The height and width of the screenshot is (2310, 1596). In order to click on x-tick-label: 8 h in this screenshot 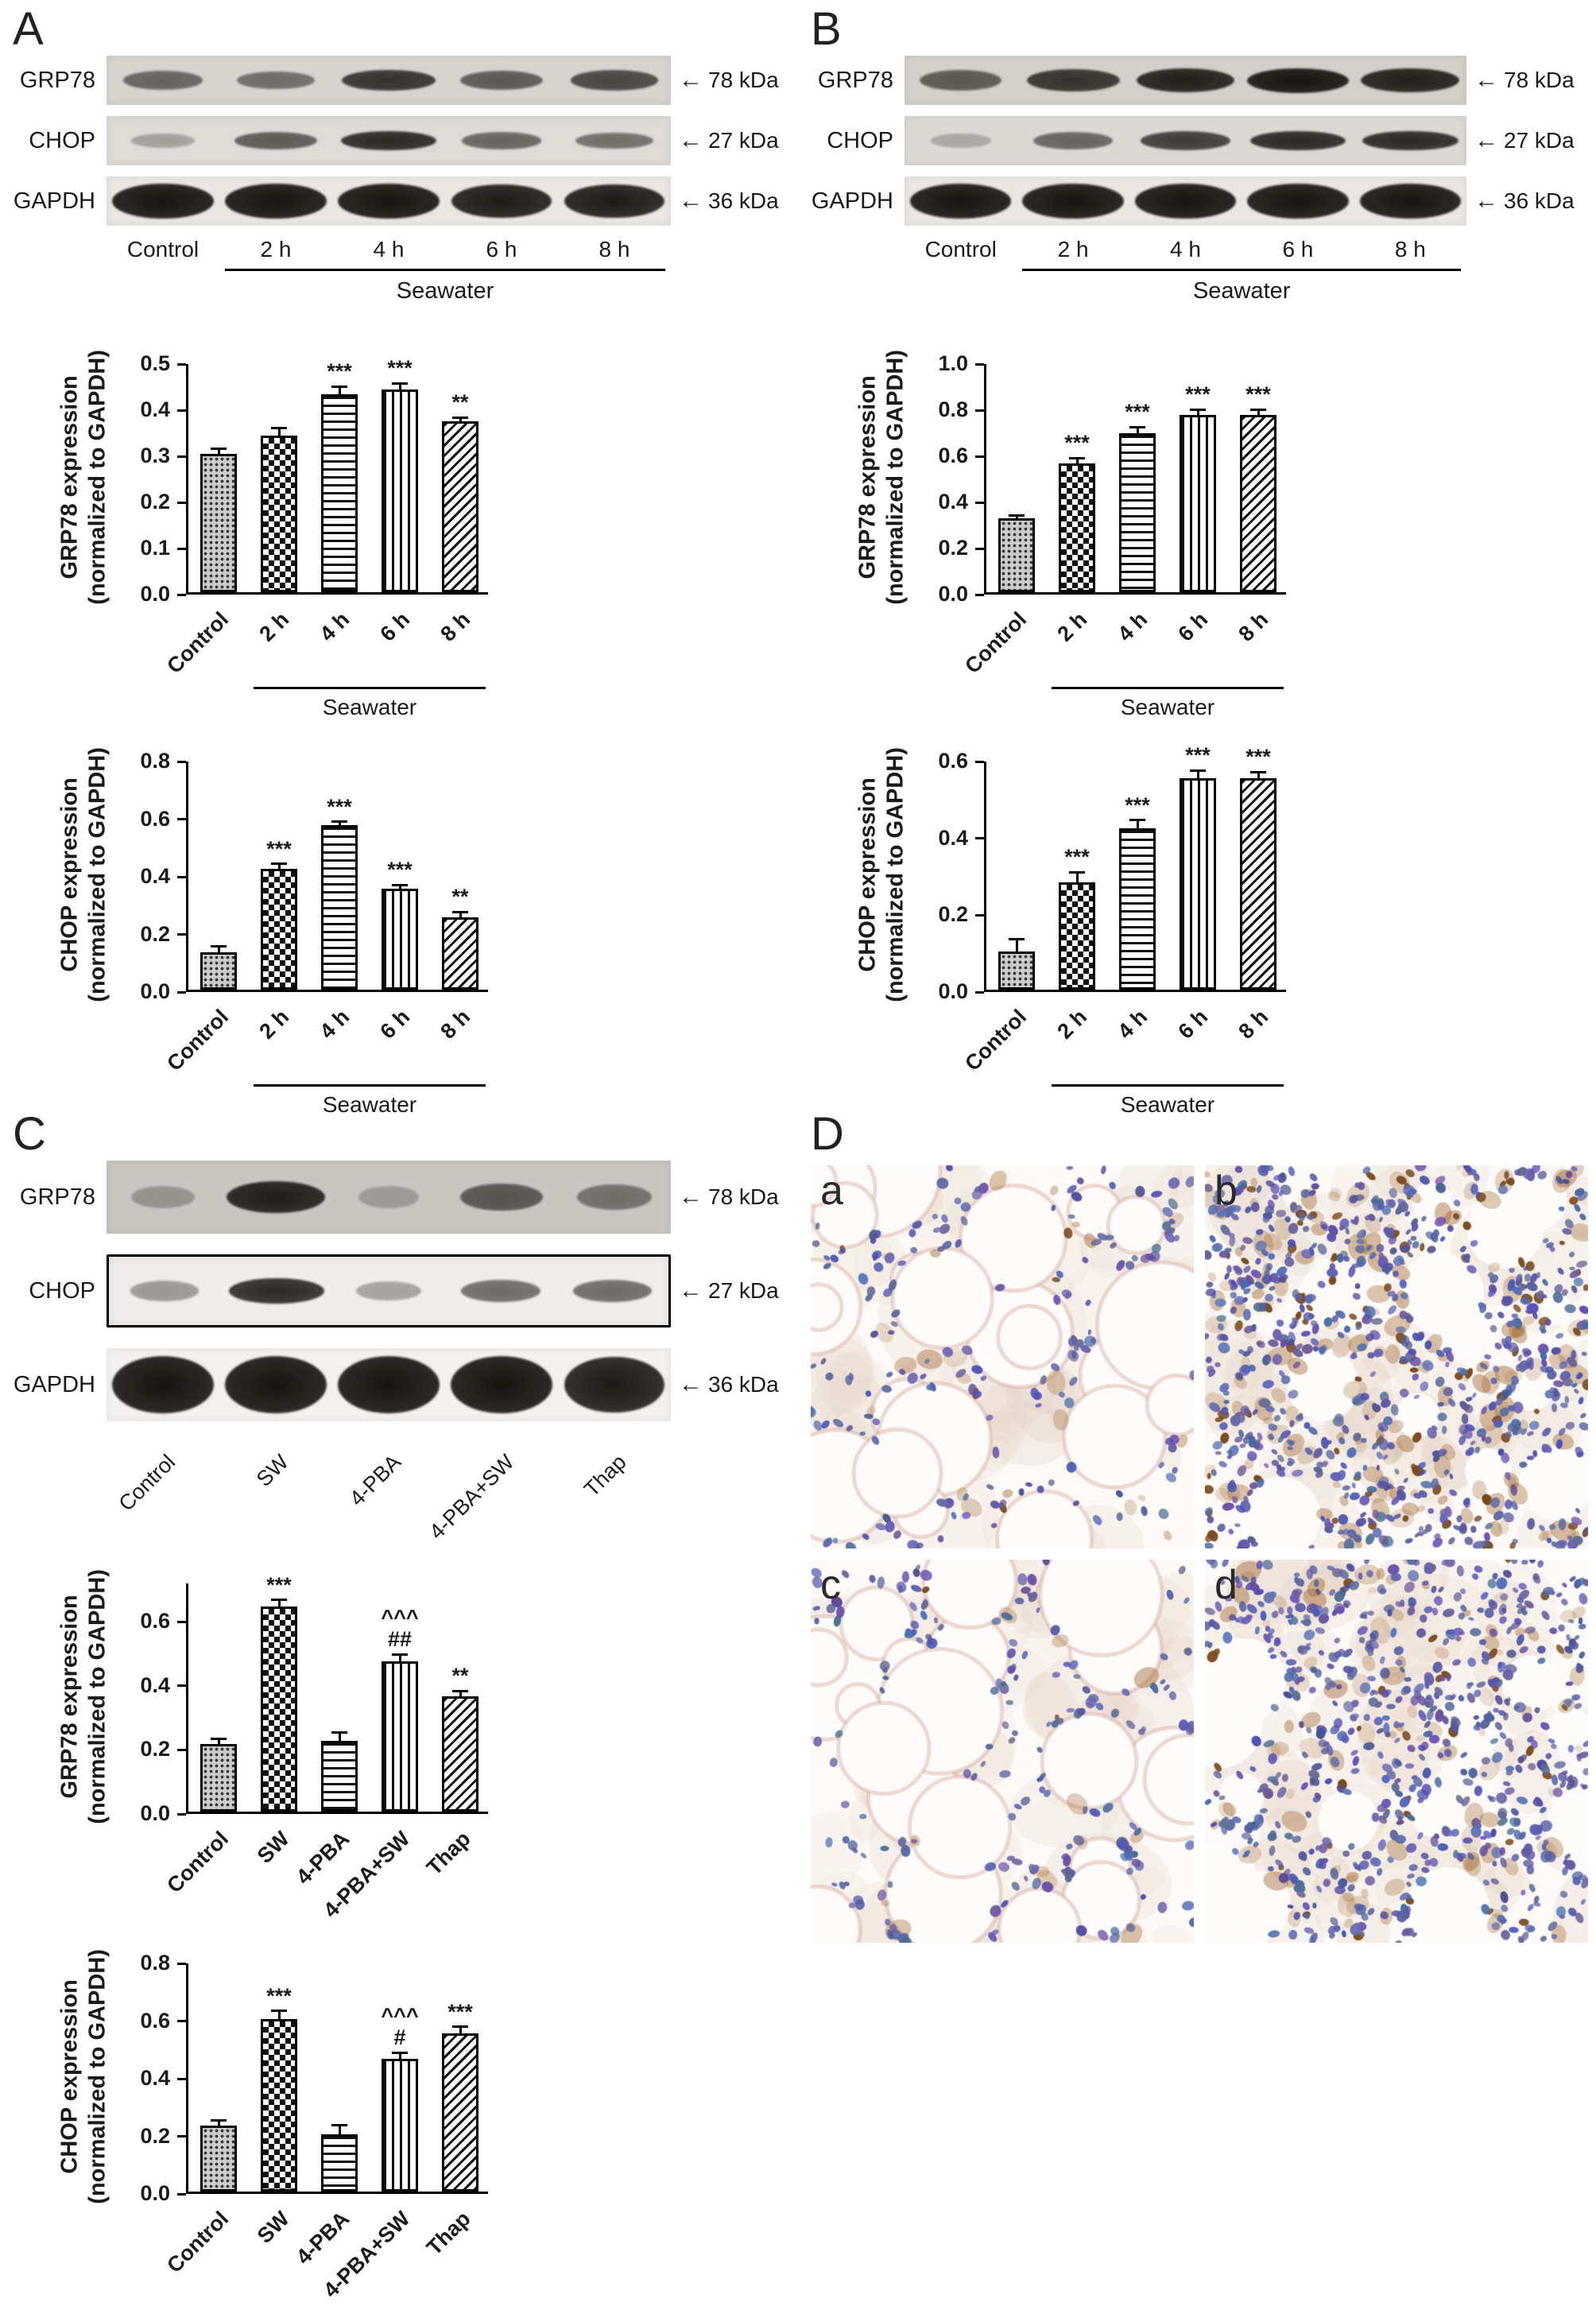, I will do `click(1253, 1024)`.